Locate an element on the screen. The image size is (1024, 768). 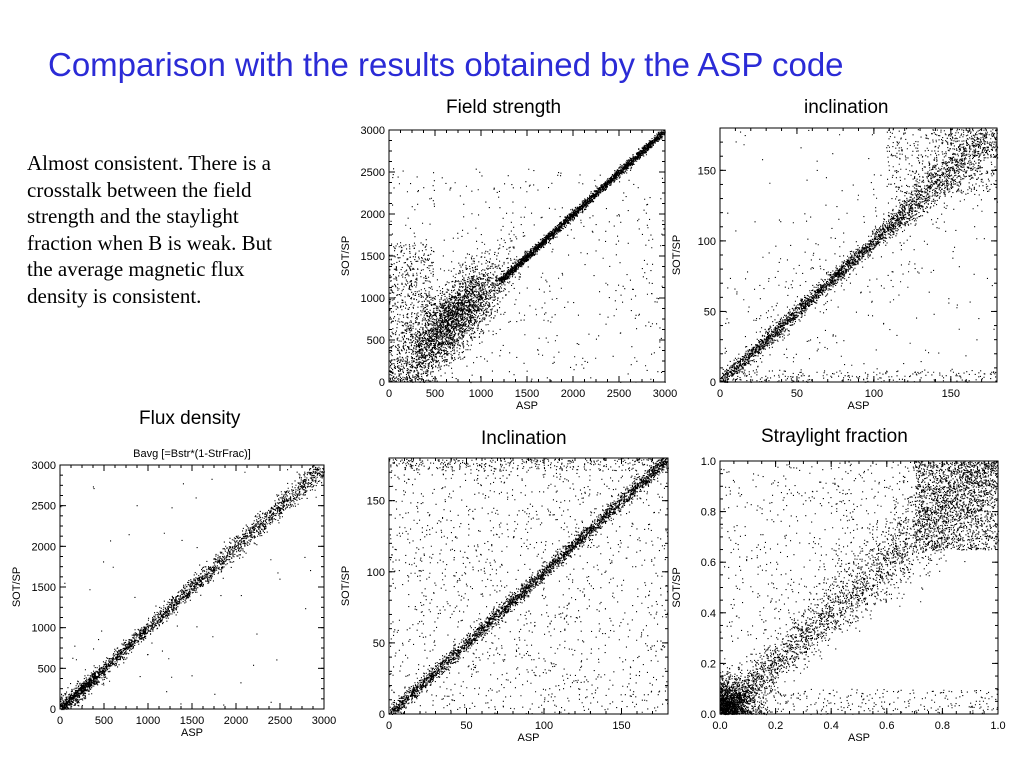
x-tick-label: 1.0 is located at coordinates (997, 726).